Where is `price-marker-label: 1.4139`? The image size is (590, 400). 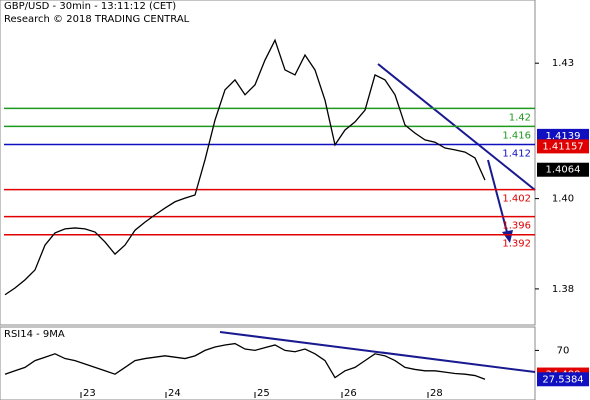
price-marker-label: 1.4139 is located at coordinates (563, 136).